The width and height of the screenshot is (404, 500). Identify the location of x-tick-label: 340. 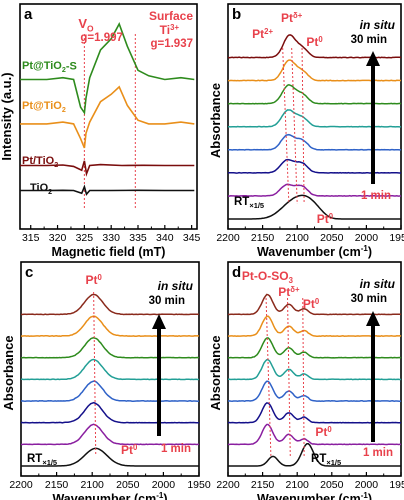
(165, 238).